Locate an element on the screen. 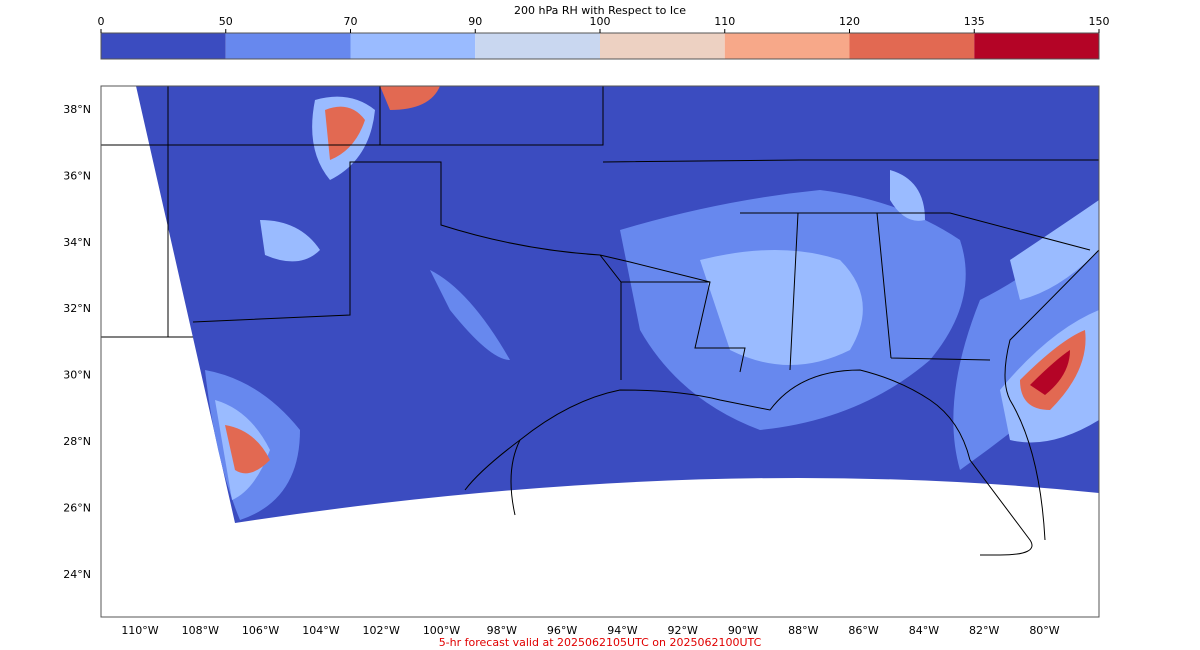 The width and height of the screenshot is (1200, 650). lat-label: 38°N is located at coordinates (77, 109).